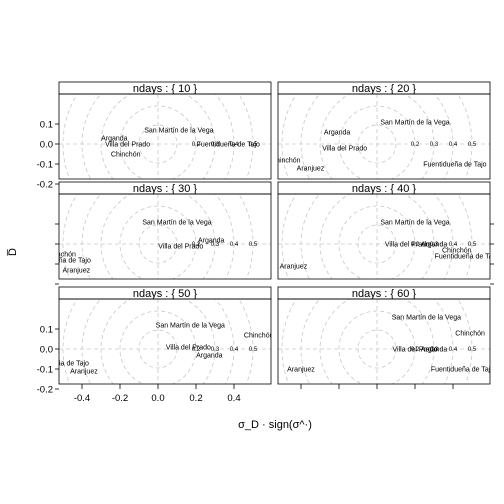 This screenshot has height=504, width=504. What do you see at coordinates (384, 89) in the screenshot?
I see `panel-strip-label: ndays : { 20 }` at bounding box center [384, 89].